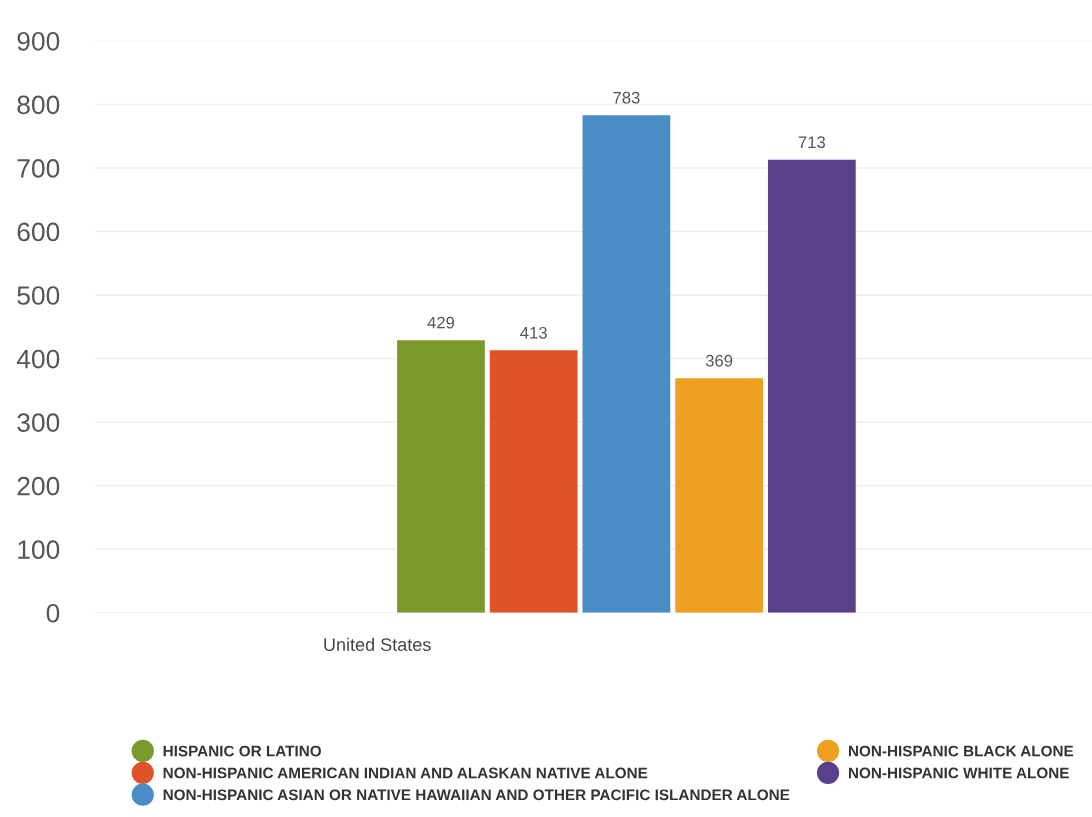  What do you see at coordinates (441, 322) in the screenshot?
I see `data-label: 429` at bounding box center [441, 322].